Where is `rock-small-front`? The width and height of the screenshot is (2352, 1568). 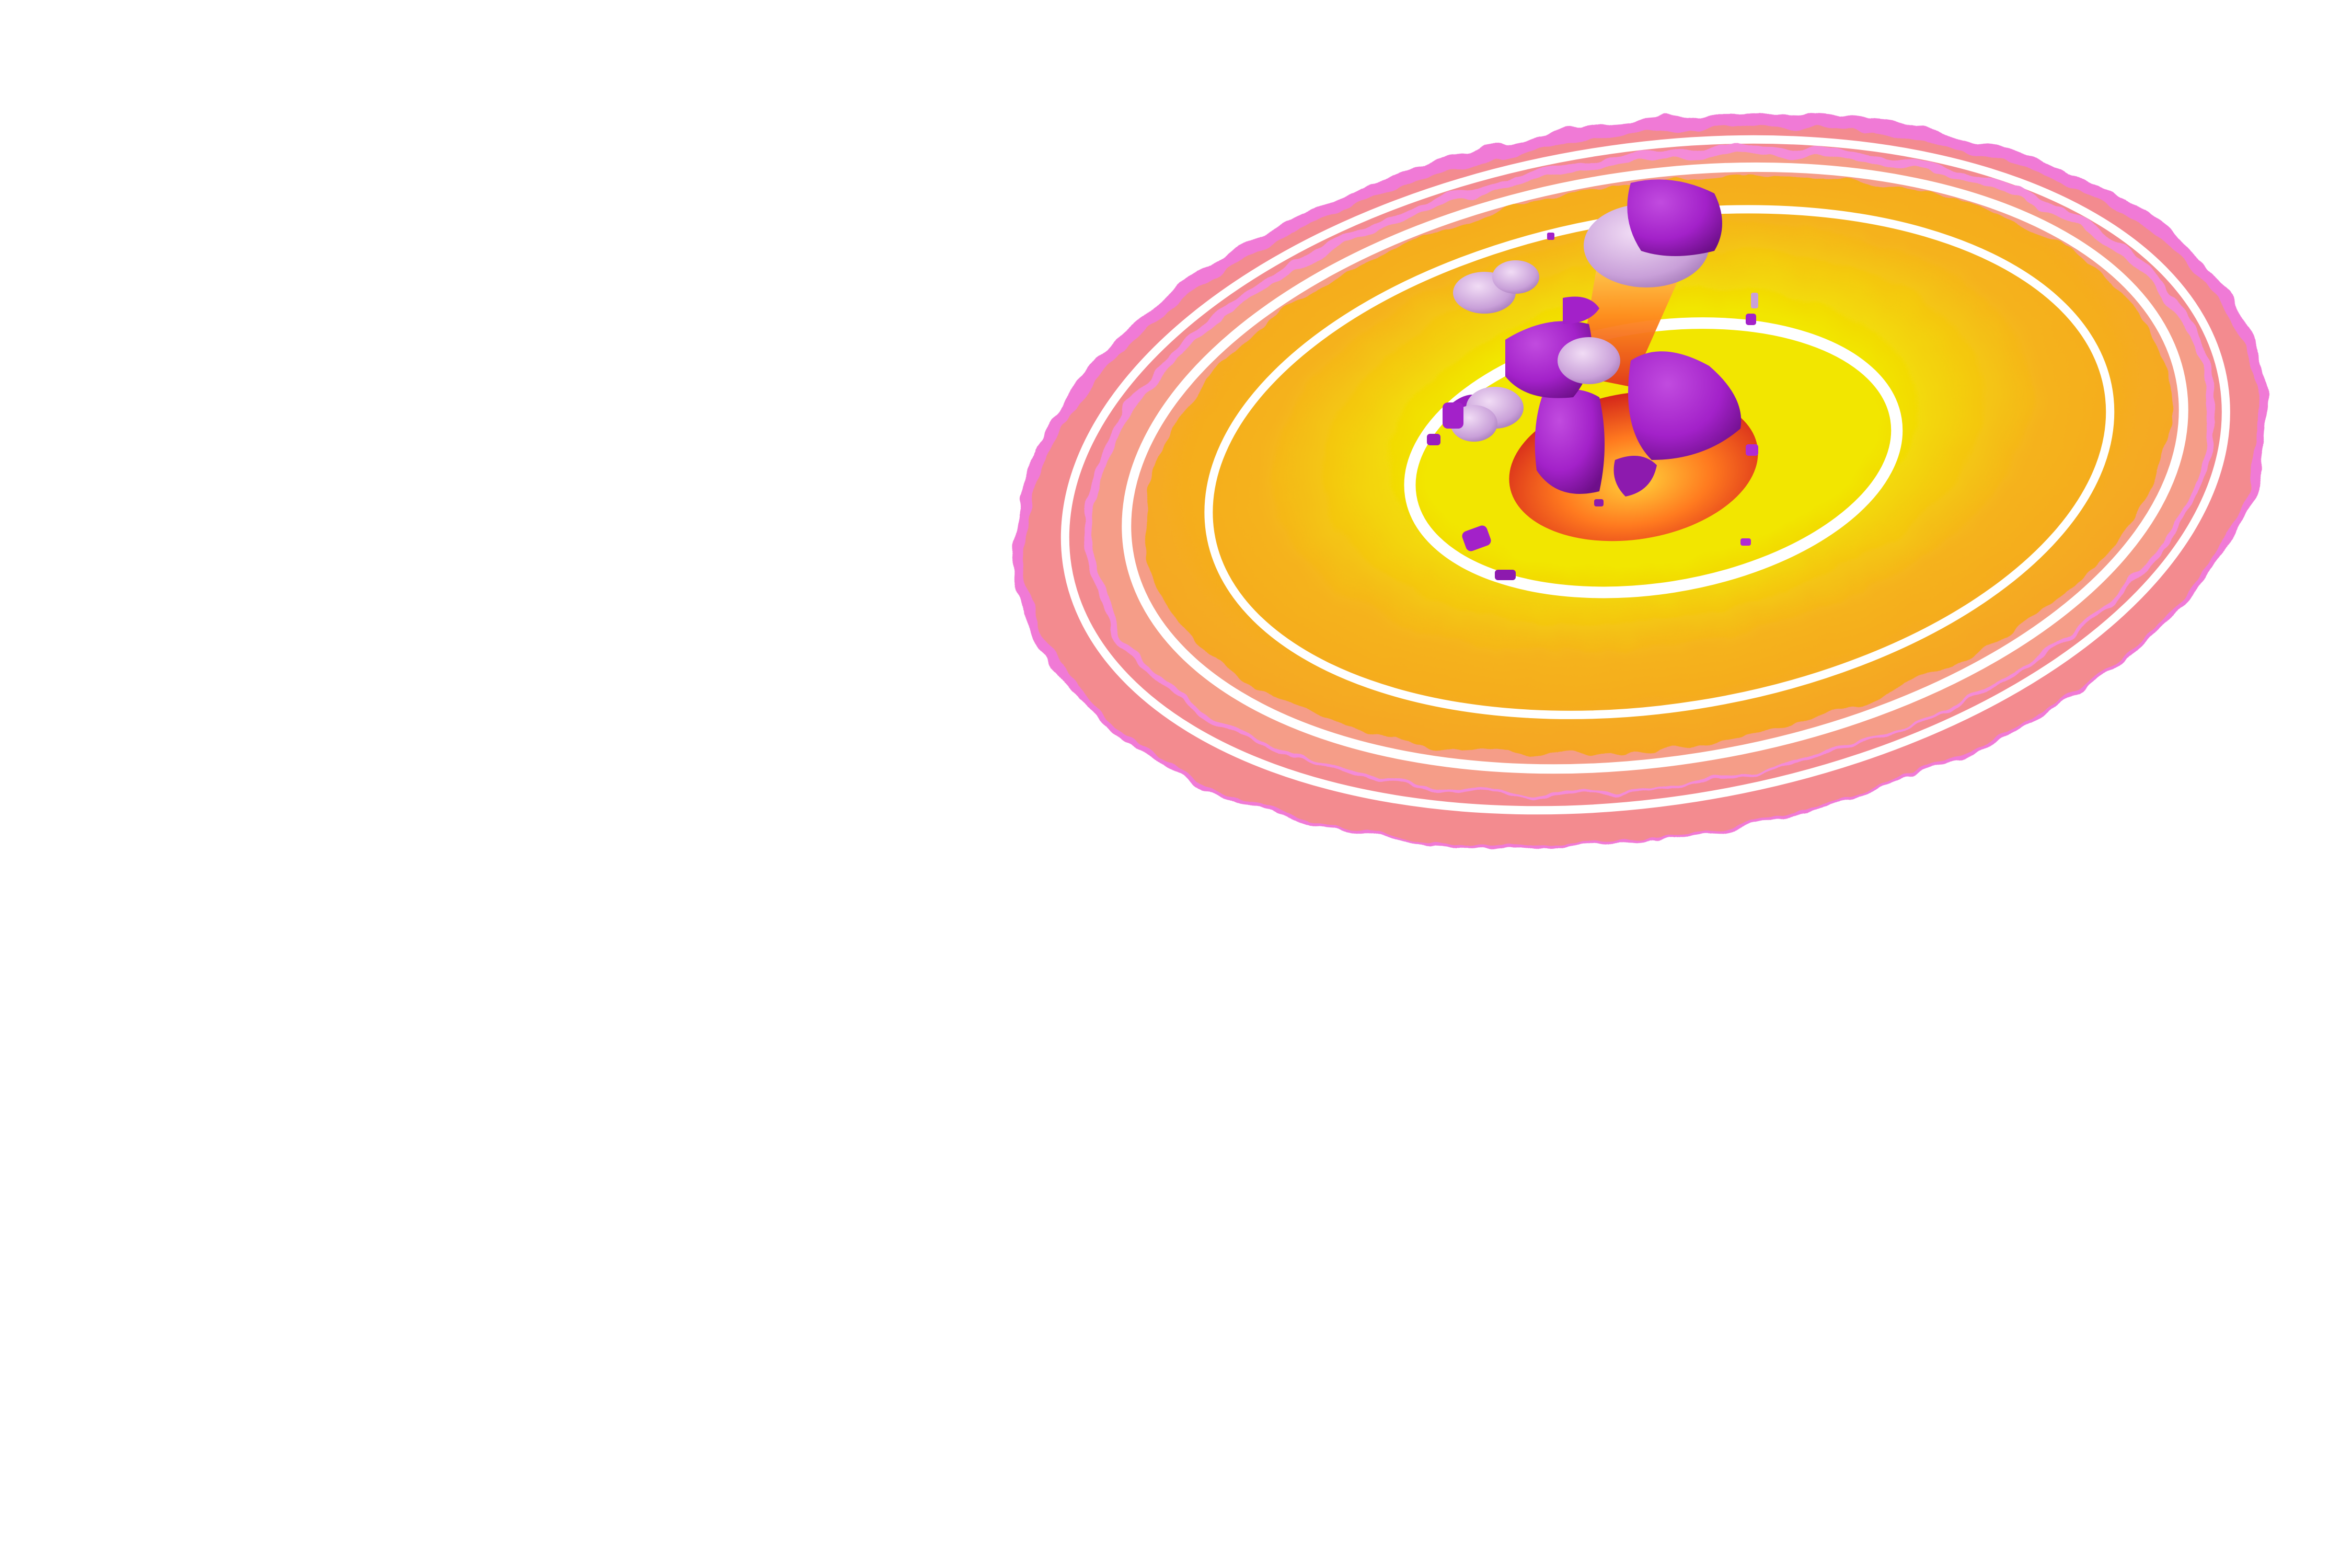 rock-small-front is located at coordinates (1635, 476).